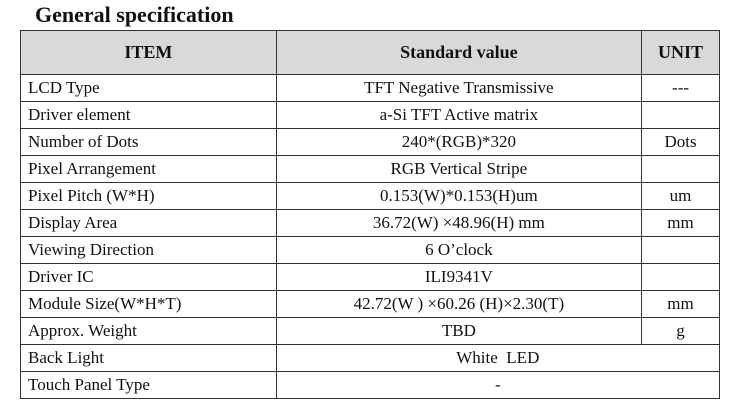  I want to click on cell: Module Size(W*H*T), so click(148, 304).